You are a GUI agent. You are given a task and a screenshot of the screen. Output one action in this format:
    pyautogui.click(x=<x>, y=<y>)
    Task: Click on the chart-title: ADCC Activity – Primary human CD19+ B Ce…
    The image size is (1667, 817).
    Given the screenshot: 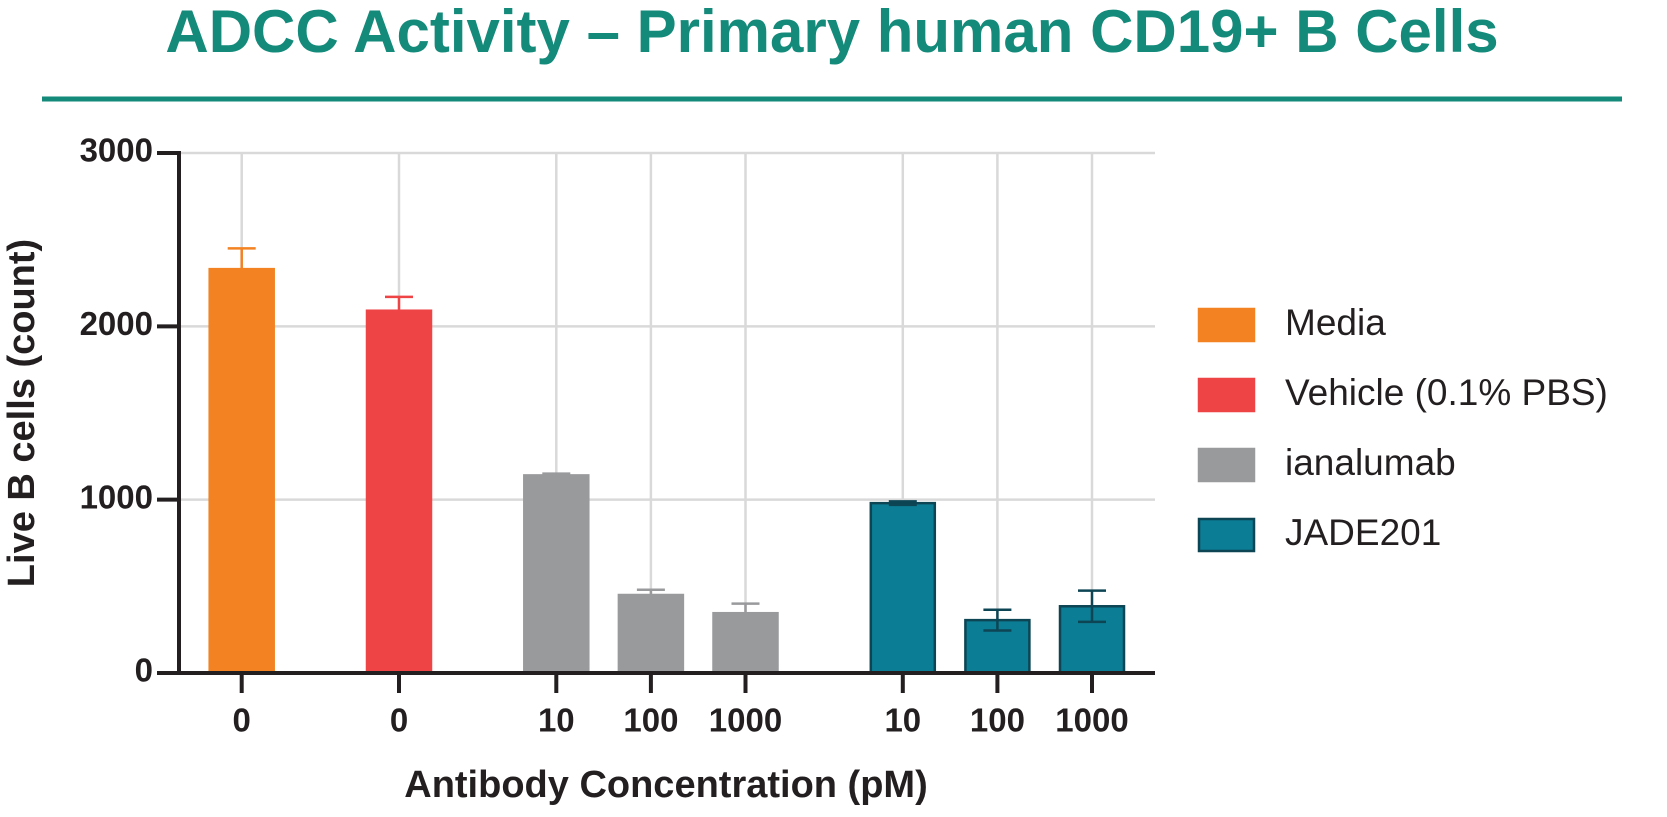 What is the action you would take?
    pyautogui.click(x=831, y=32)
    